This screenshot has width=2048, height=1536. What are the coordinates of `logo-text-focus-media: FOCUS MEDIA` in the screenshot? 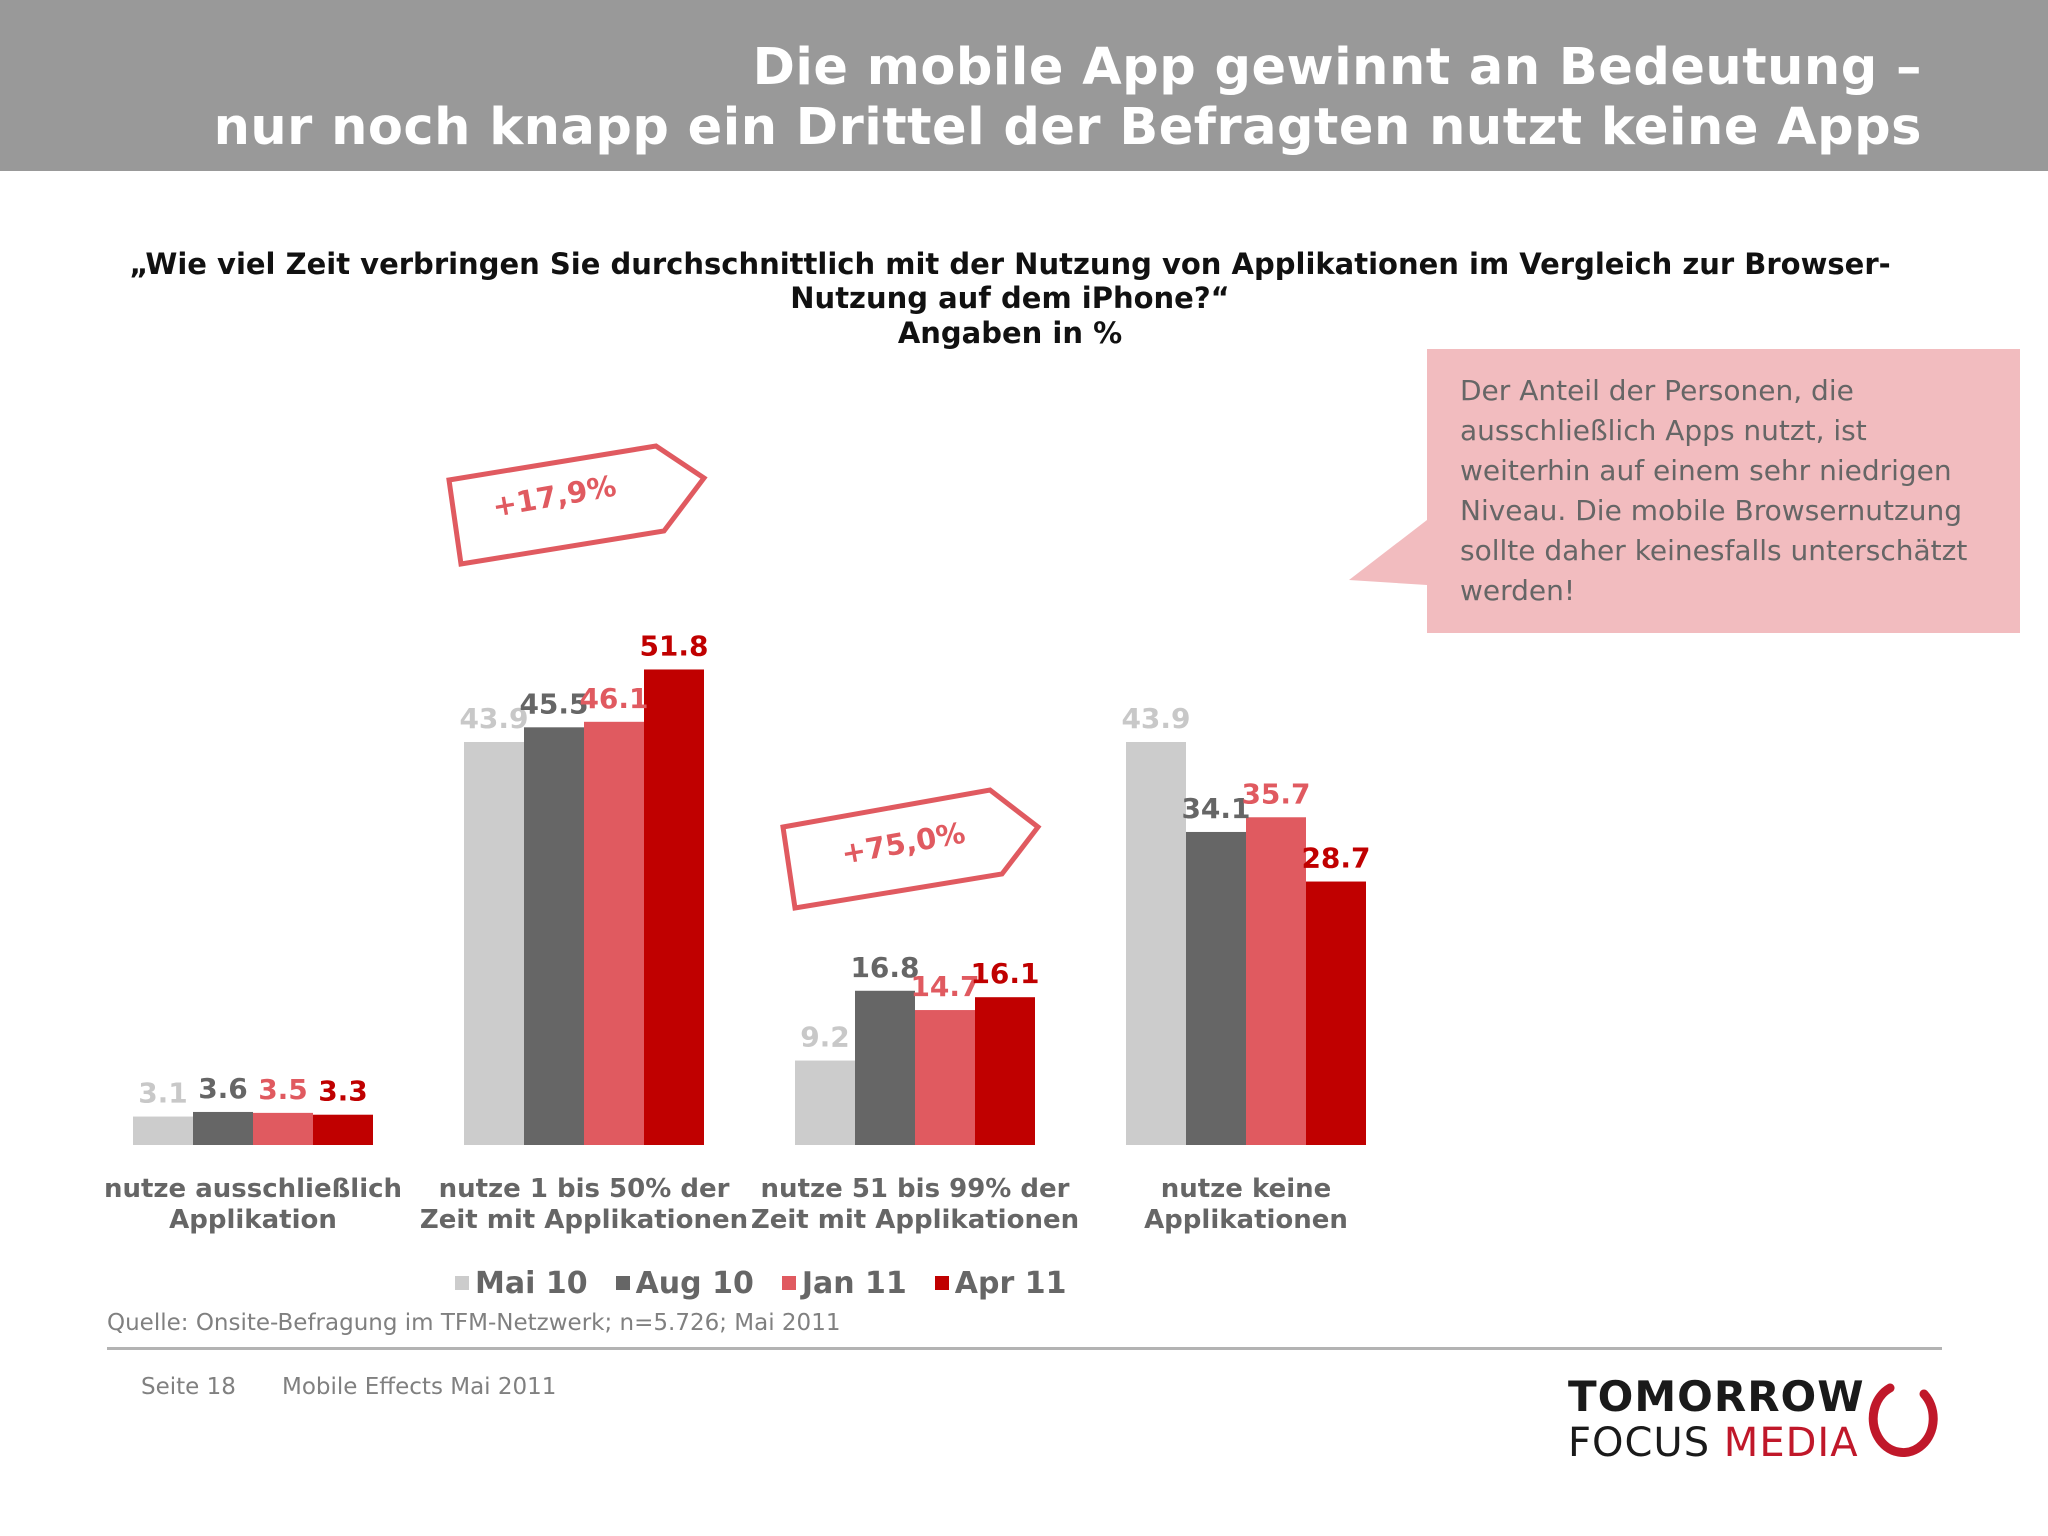 It's located at (1713, 1443).